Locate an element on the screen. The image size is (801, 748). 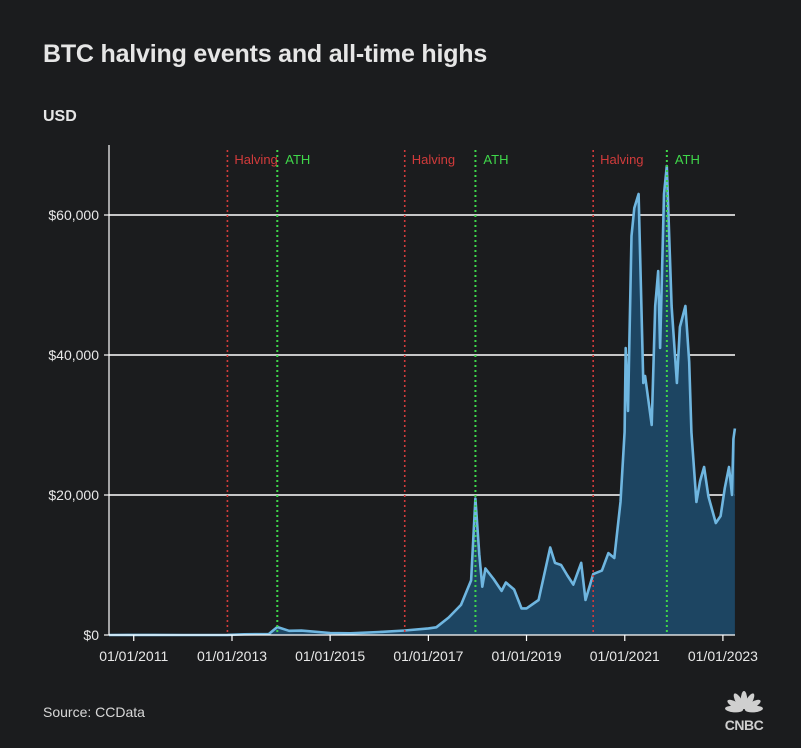
x-tick-label: 01/01/2017 is located at coordinates (428, 656).